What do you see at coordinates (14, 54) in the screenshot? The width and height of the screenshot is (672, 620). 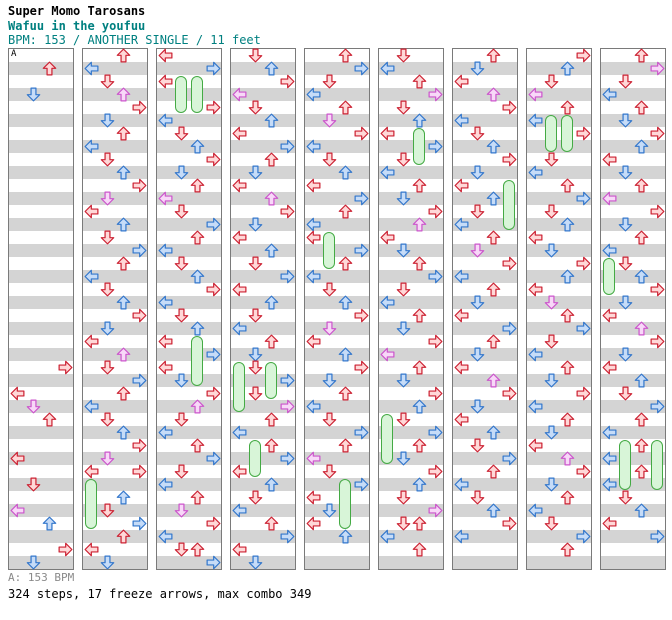 I see `difficulty-marker: A` at bounding box center [14, 54].